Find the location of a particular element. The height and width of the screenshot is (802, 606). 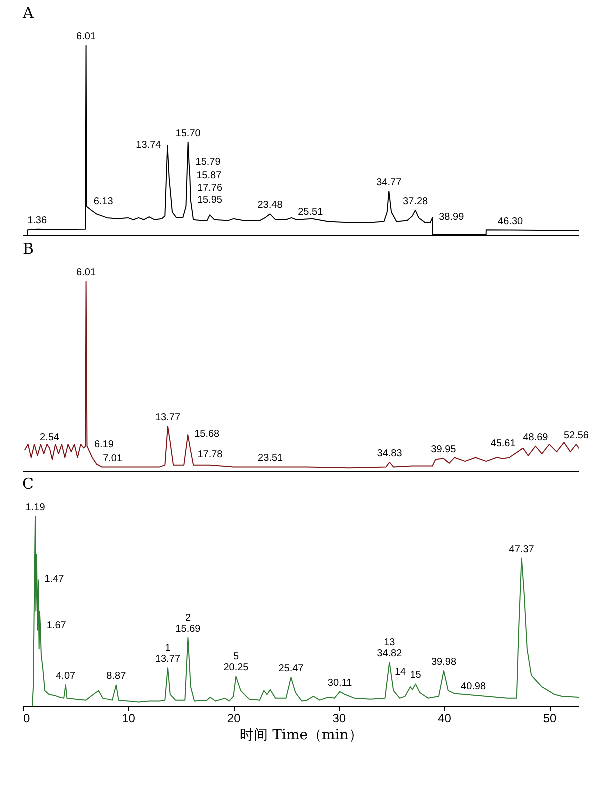

chart-title: B is located at coordinates (28, 249).